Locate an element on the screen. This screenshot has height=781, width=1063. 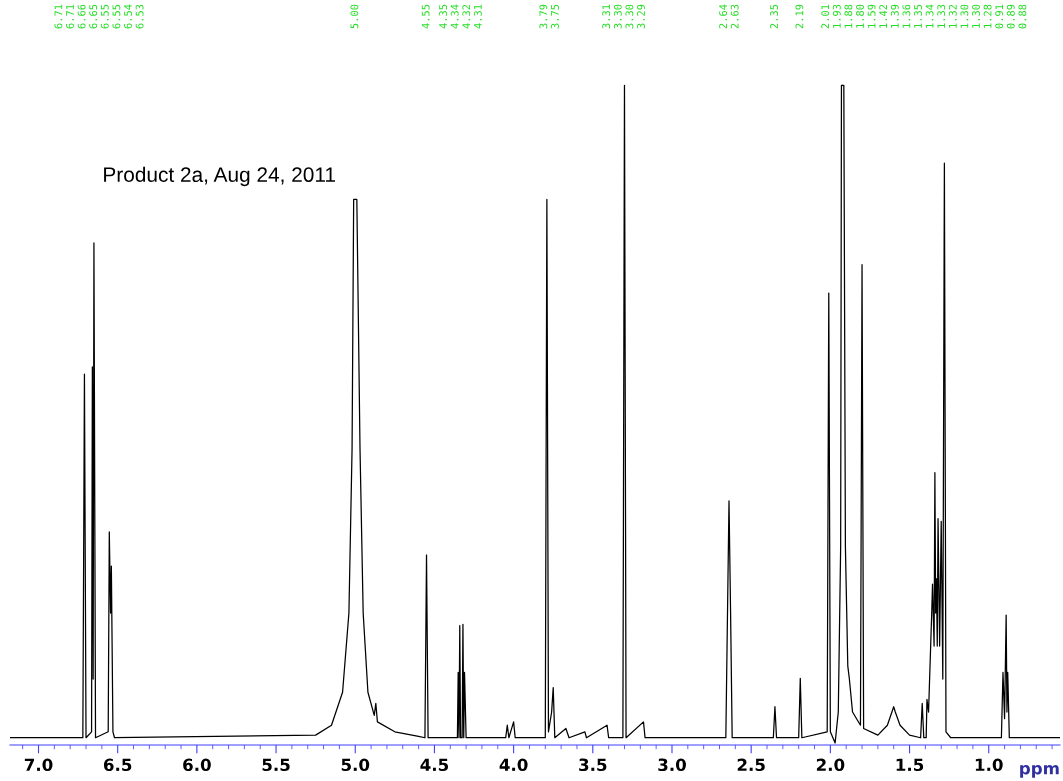
x-tick-label: 4.0 is located at coordinates (513, 765).